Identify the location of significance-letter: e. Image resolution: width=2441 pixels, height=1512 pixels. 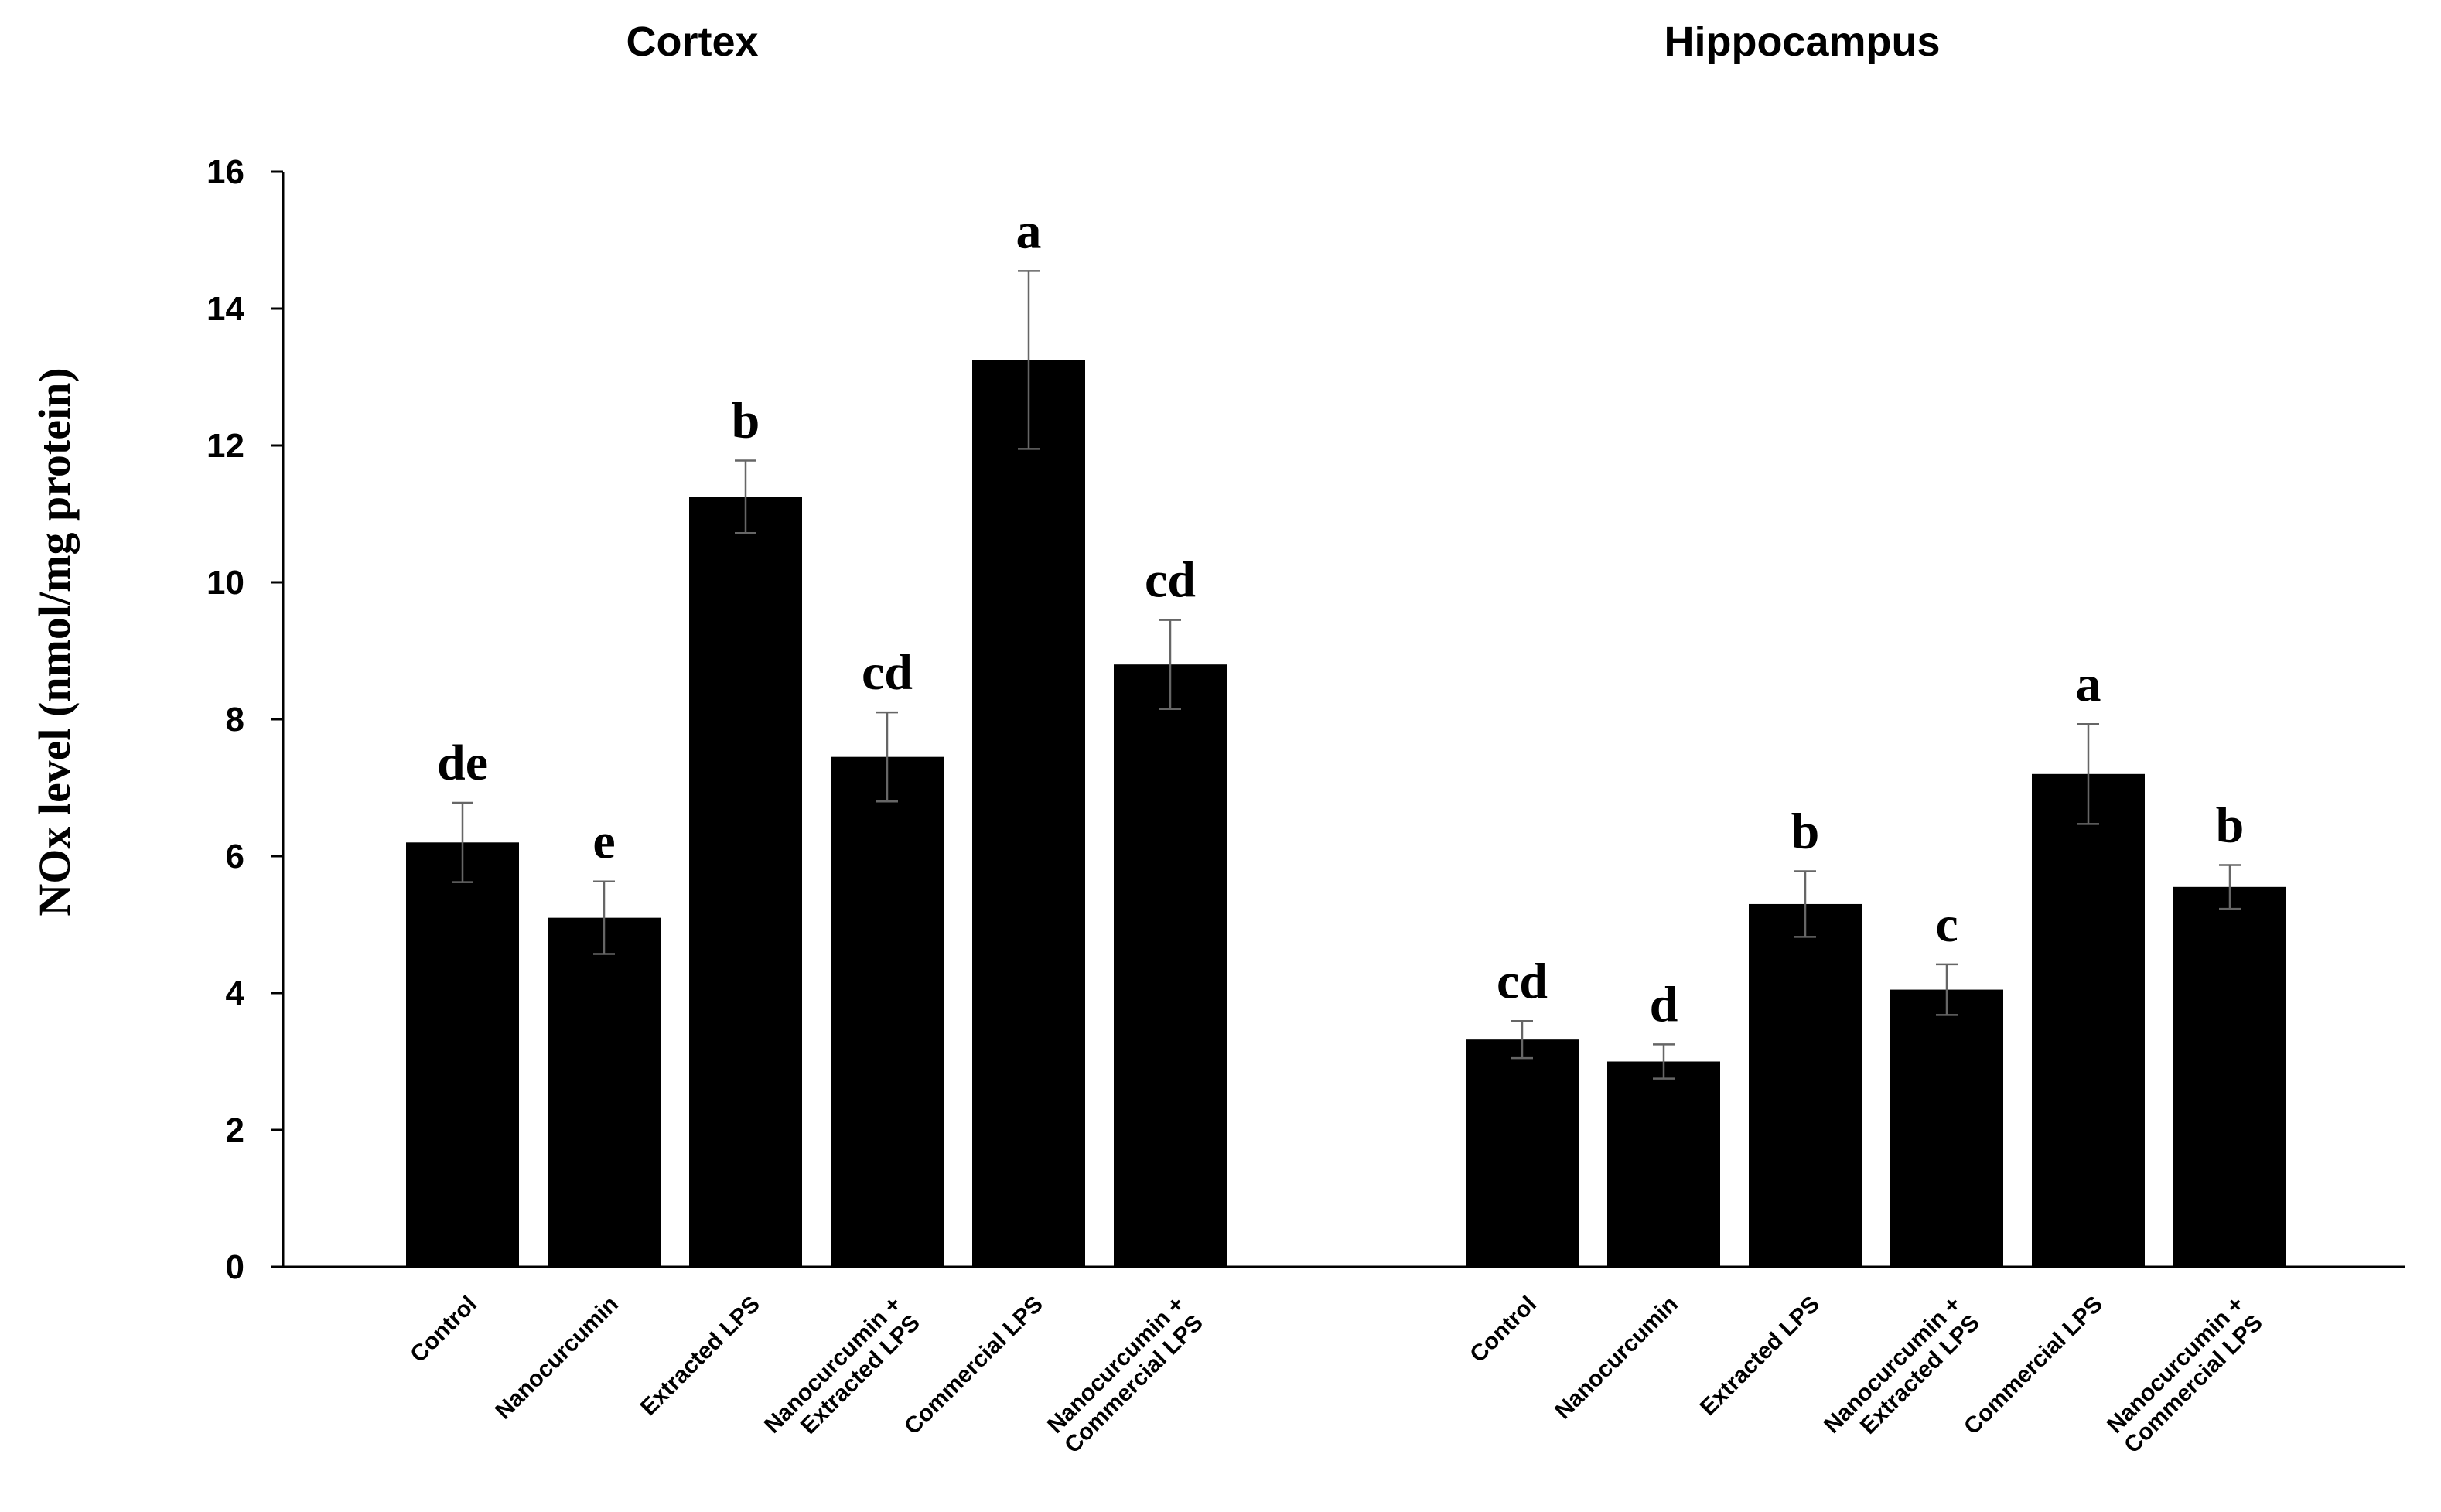
(603, 842).